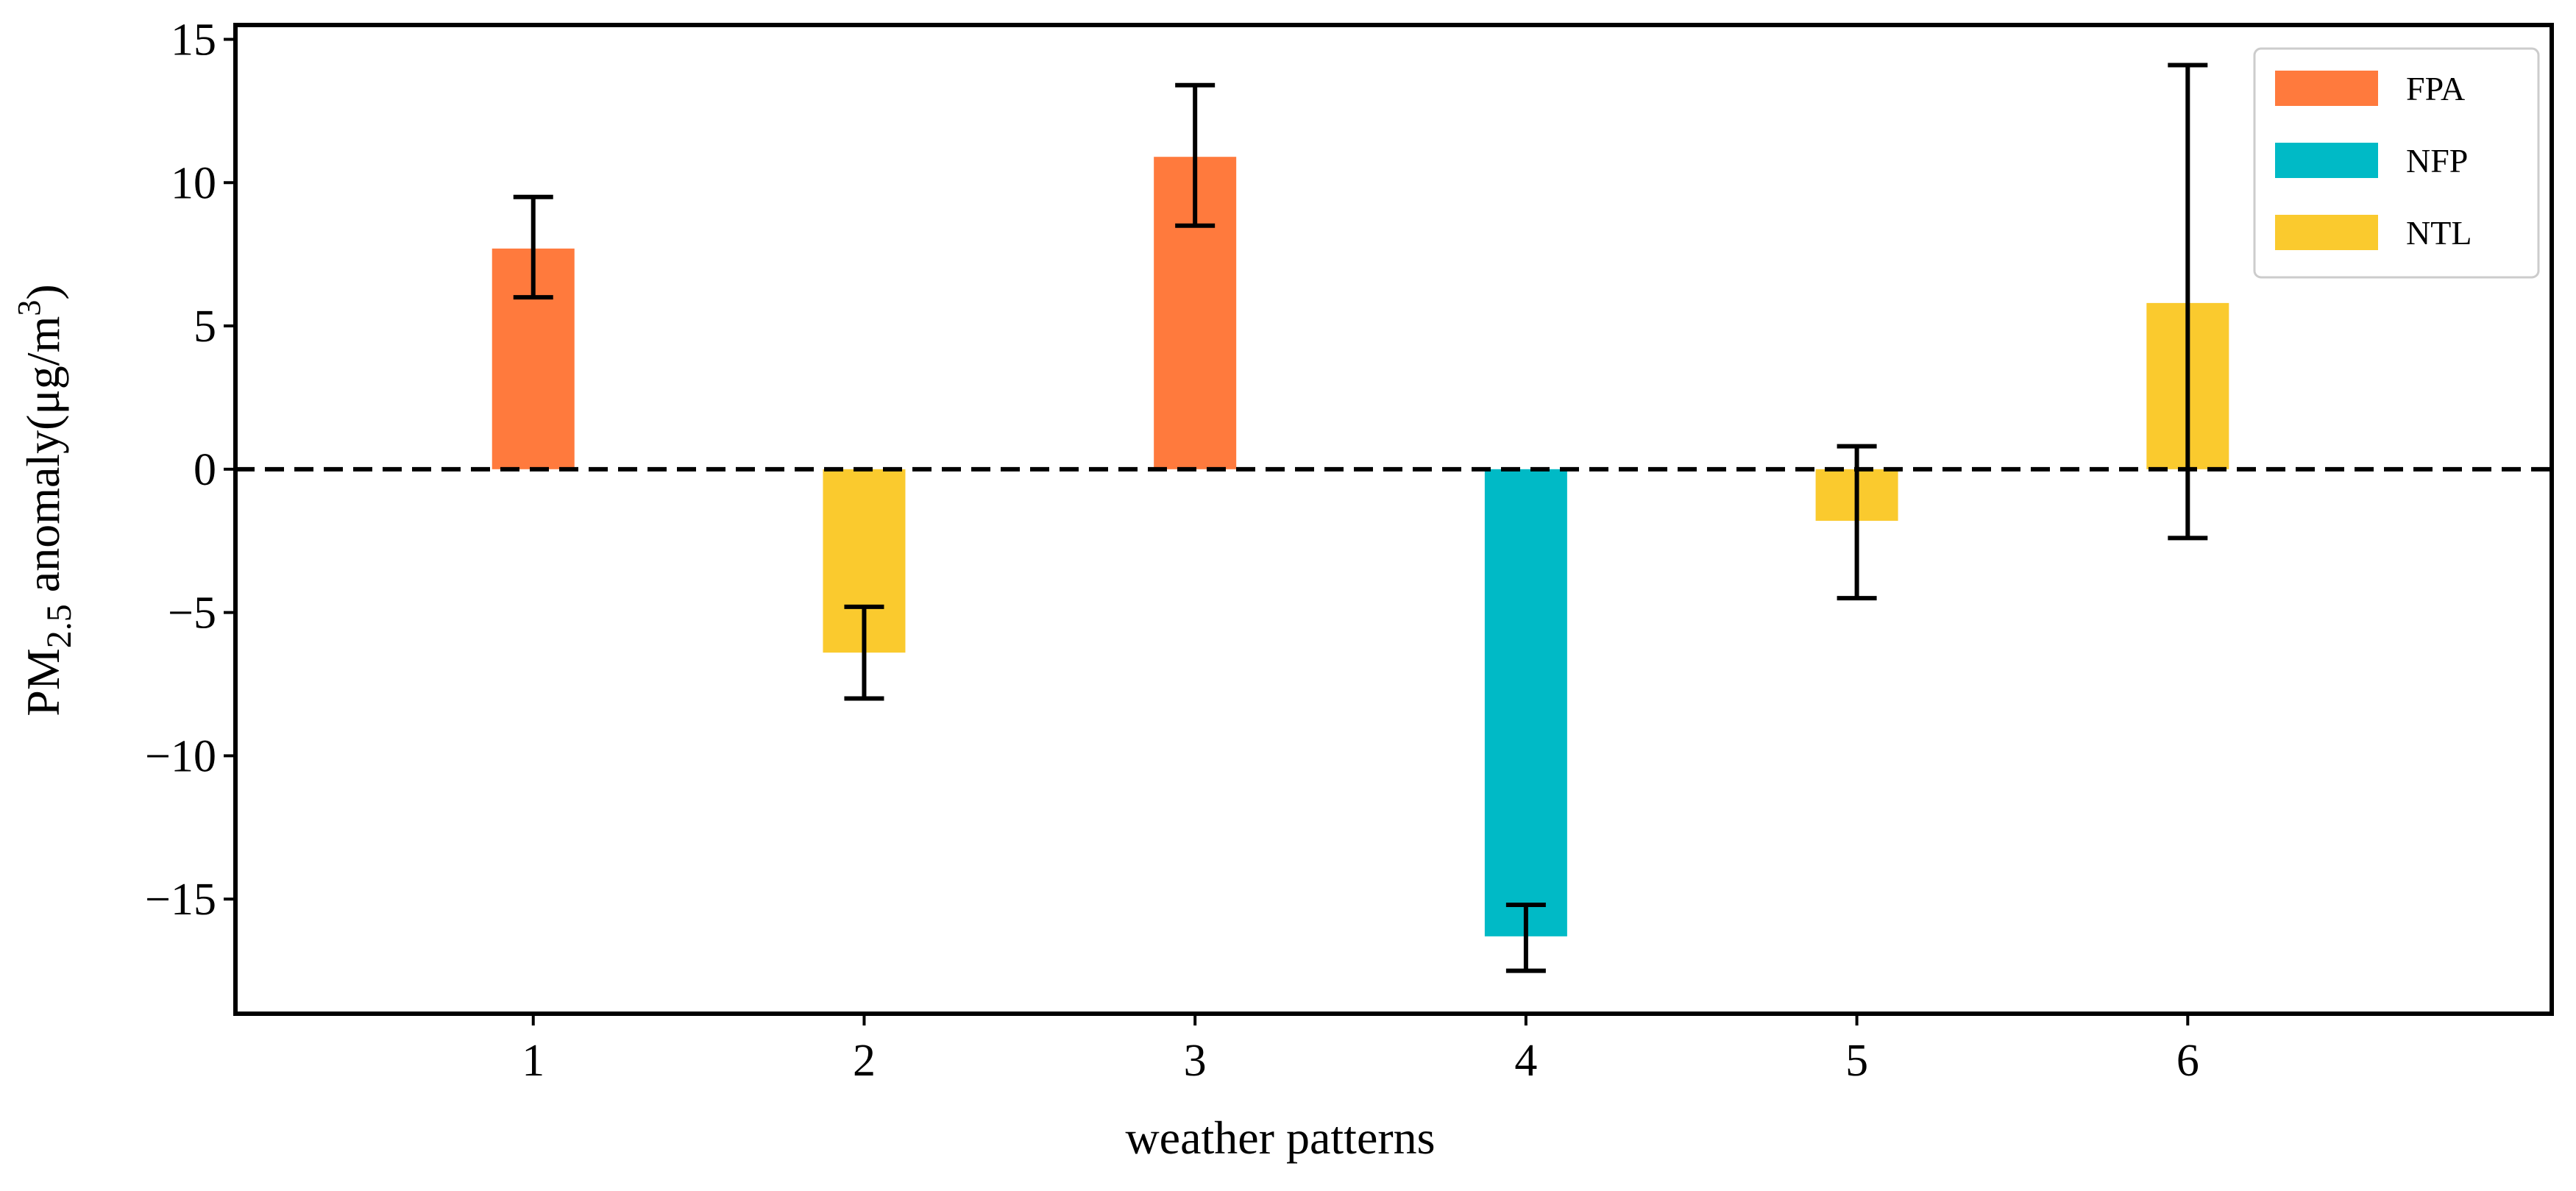 The height and width of the screenshot is (1191, 2576). Describe the element at coordinates (59, 626) in the screenshot. I see `y-axis-title-subscript: 2.5` at that location.